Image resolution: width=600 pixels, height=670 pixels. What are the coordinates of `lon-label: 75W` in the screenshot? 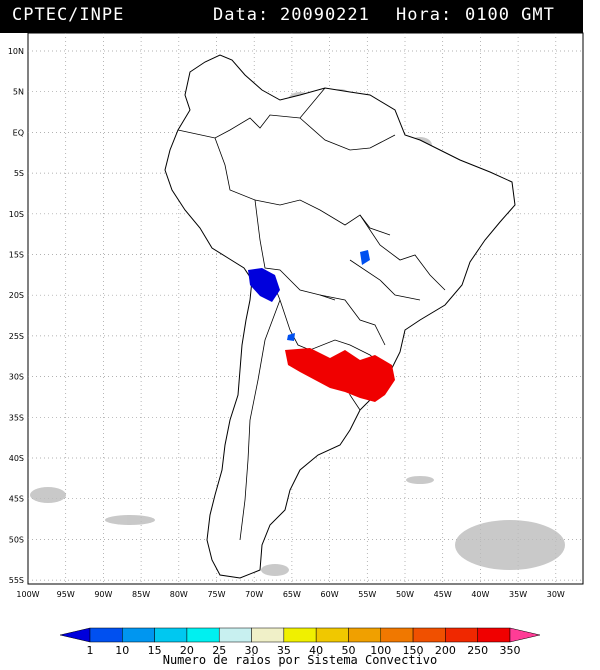 It's located at (216, 594).